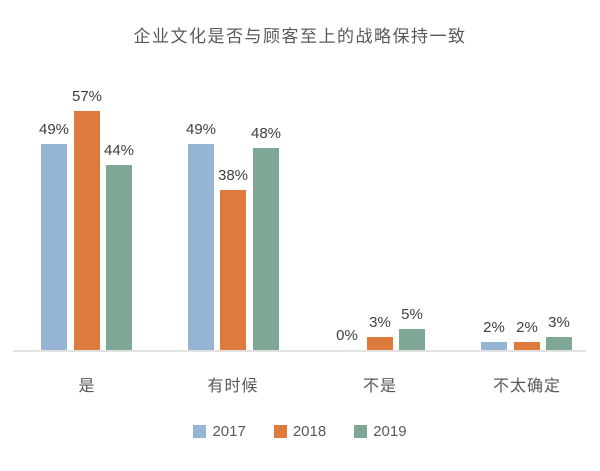 The height and width of the screenshot is (471, 600). Describe the element at coordinates (379, 386) in the screenshot. I see `x-axis-label-cat2: 不是` at that location.